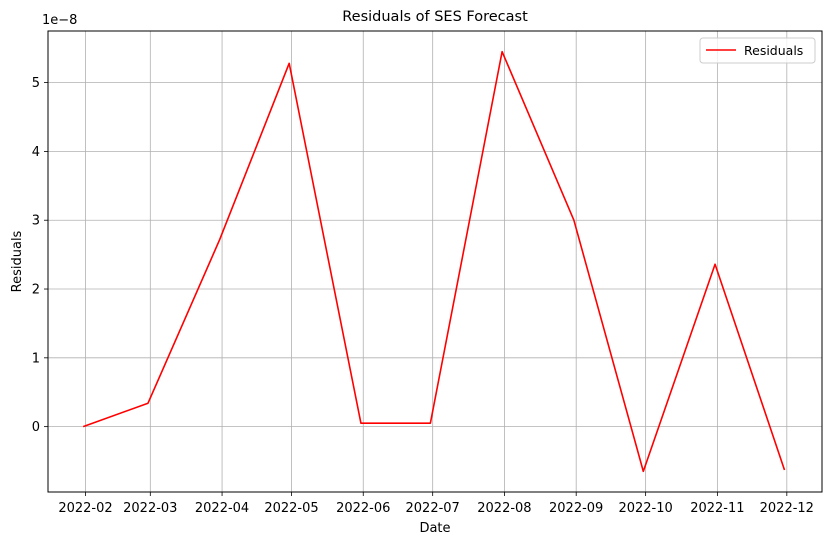  I want to click on x-tick-label: 2022-08, so click(504, 508).